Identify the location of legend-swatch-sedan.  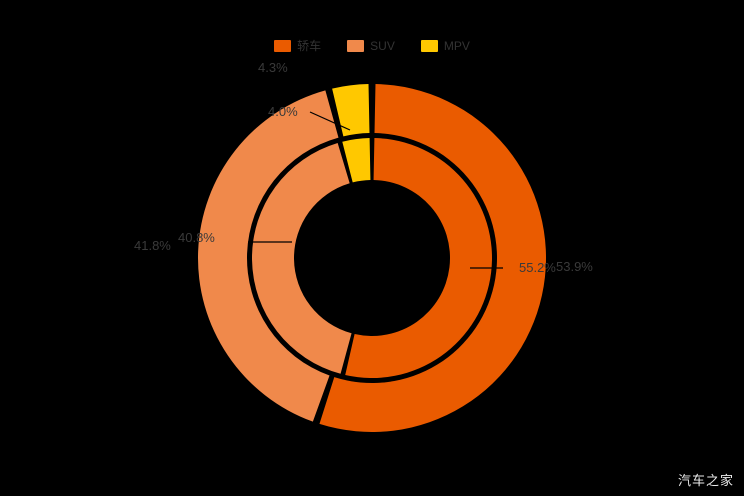
(283, 46).